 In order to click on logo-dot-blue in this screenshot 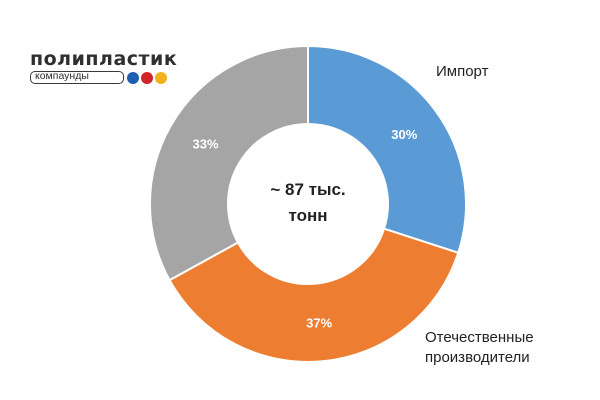, I will do `click(133, 78)`.